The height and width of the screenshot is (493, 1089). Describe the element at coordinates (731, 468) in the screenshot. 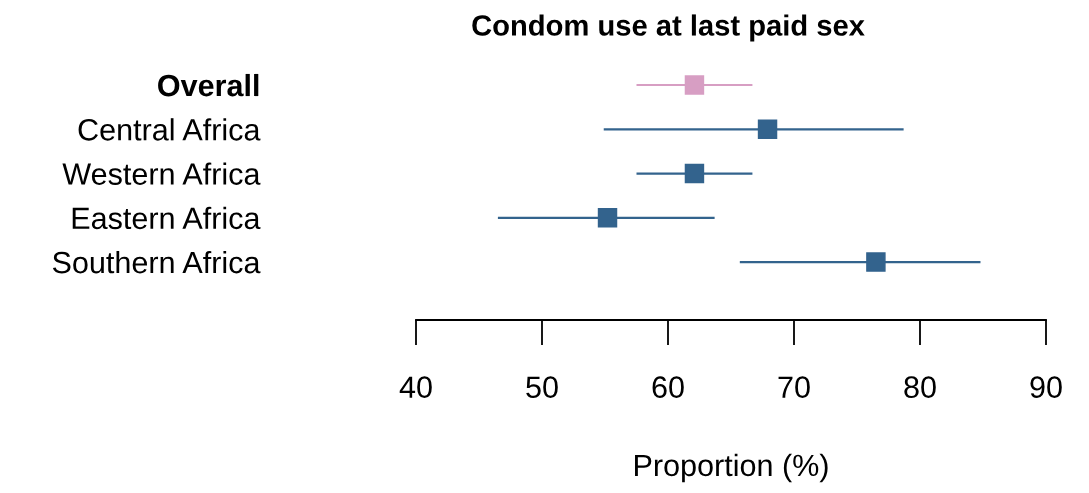

I see `x-axis-title: Proportion (%)` at that location.